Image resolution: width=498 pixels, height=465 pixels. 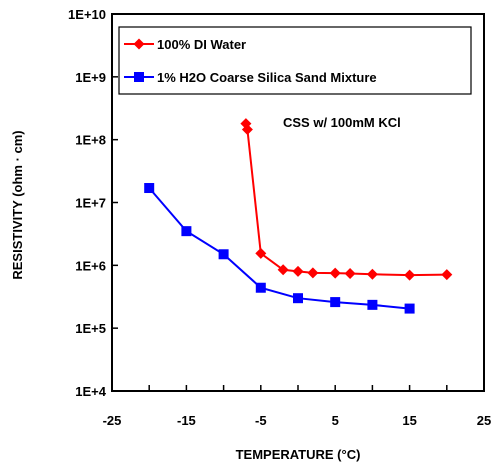 What do you see at coordinates (484, 420) in the screenshot?
I see `x-tick-label: 25` at bounding box center [484, 420].